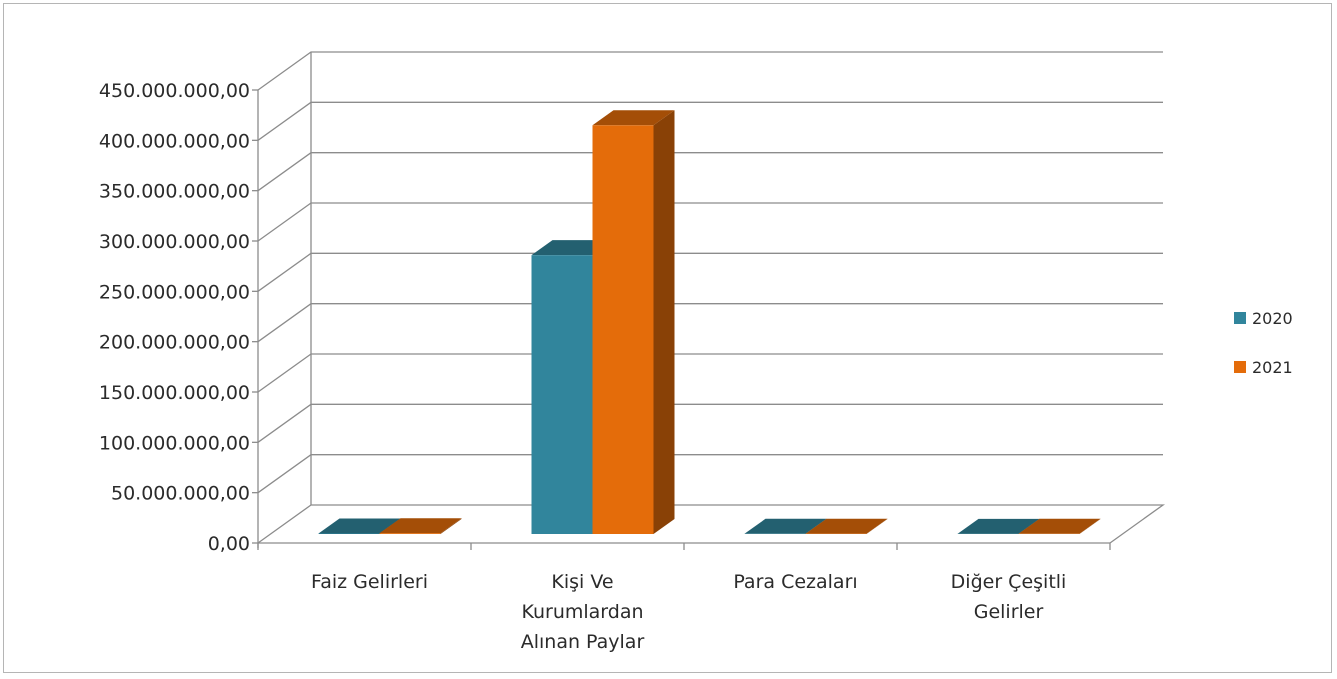 Image resolution: width=1337 pixels, height=679 pixels. I want to click on y-tick-label: 450.000.000,00, so click(174, 91).